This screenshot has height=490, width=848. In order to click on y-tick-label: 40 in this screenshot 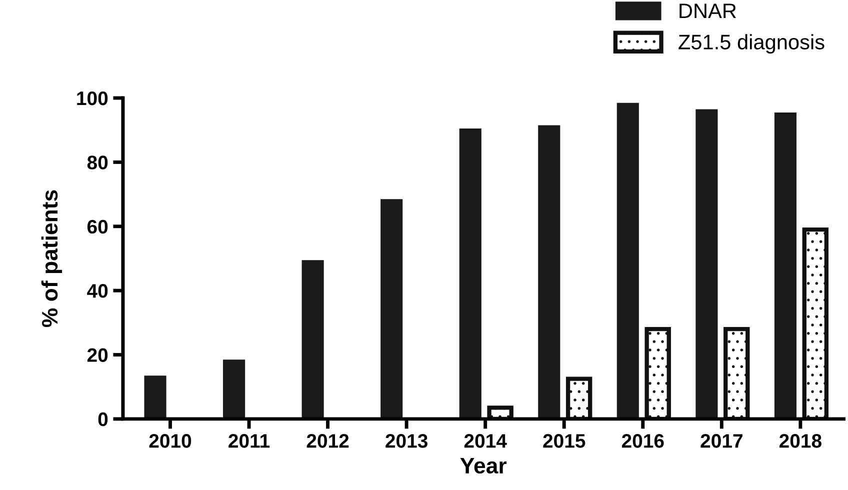, I will do `click(97, 291)`.